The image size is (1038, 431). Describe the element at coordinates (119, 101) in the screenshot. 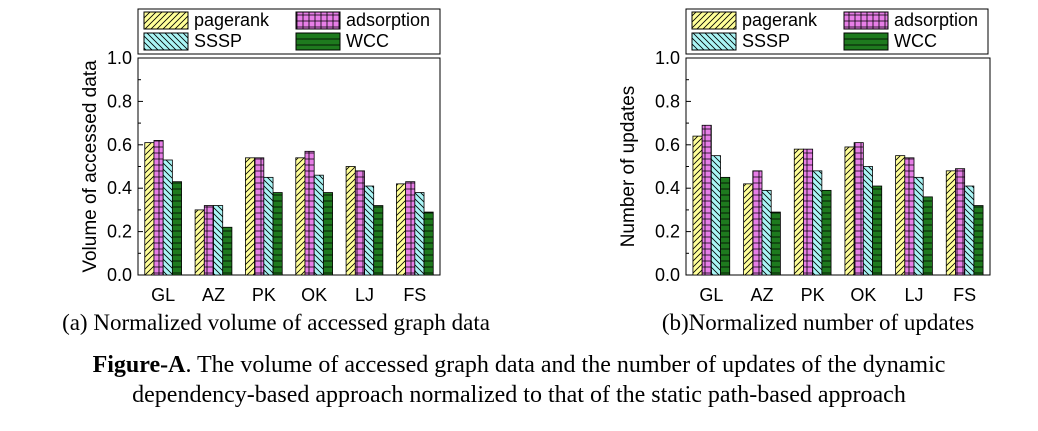

I see `y-tick-label: 0.8` at that location.